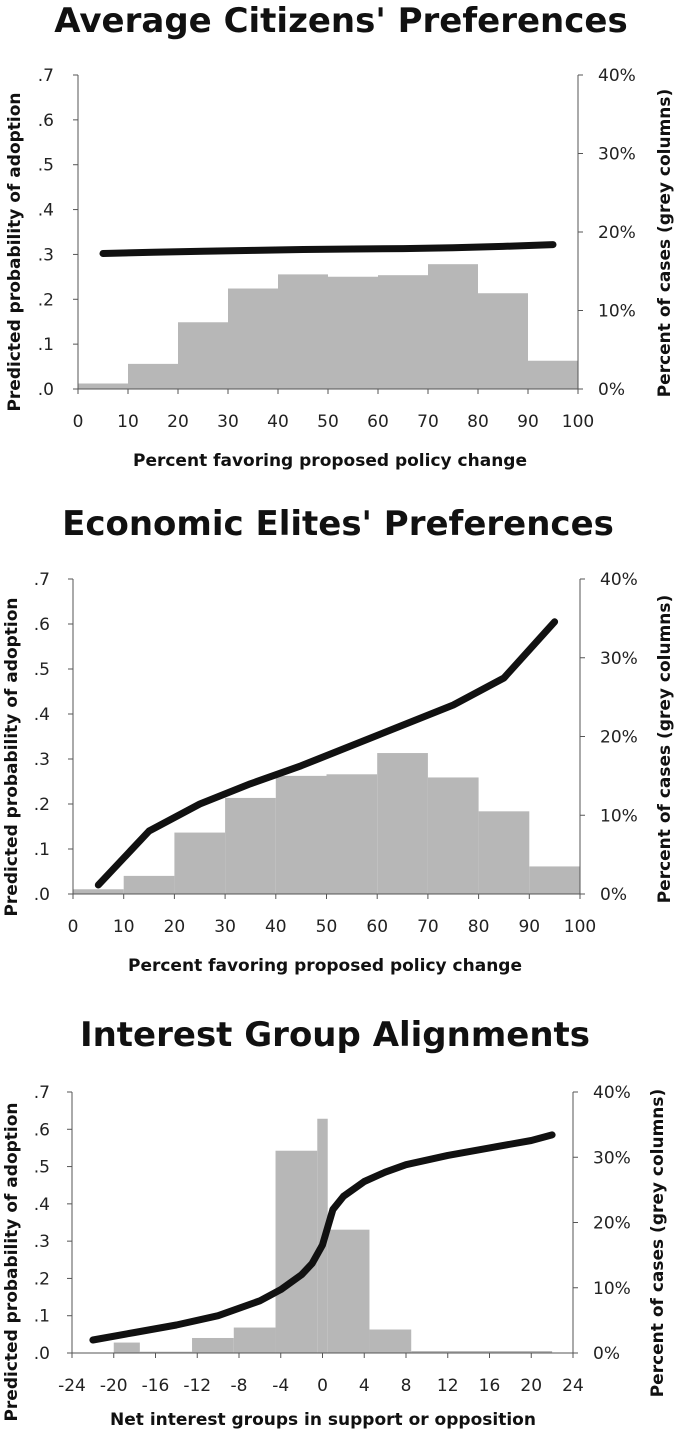 This screenshot has width=682, height=1434. Describe the element at coordinates (340, 21) in the screenshot. I see `chart-title: Average Citizens' Preferences` at that location.